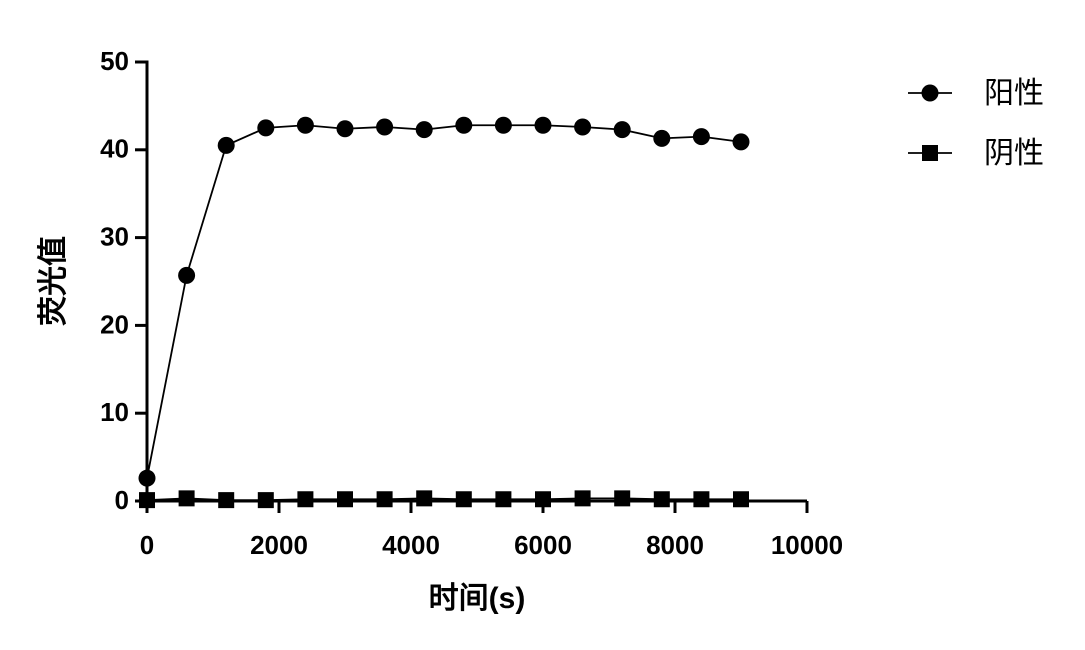 The width and height of the screenshot is (1085, 650). I want to click on legend-label: 阴性, so click(1014, 153).